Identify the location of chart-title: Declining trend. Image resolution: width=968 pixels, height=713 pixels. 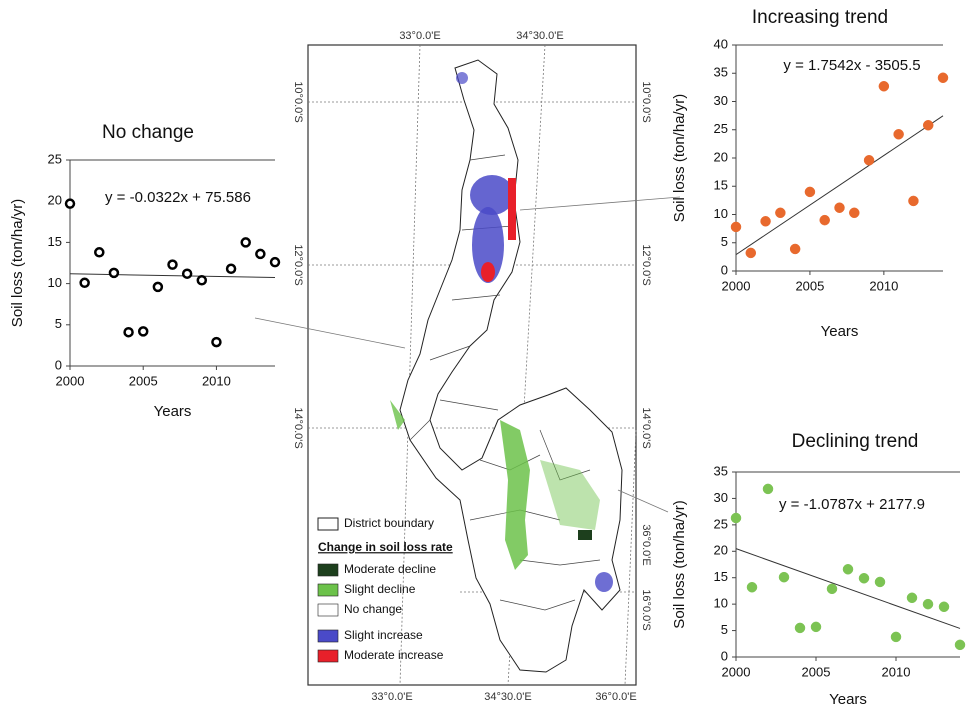
(855, 441).